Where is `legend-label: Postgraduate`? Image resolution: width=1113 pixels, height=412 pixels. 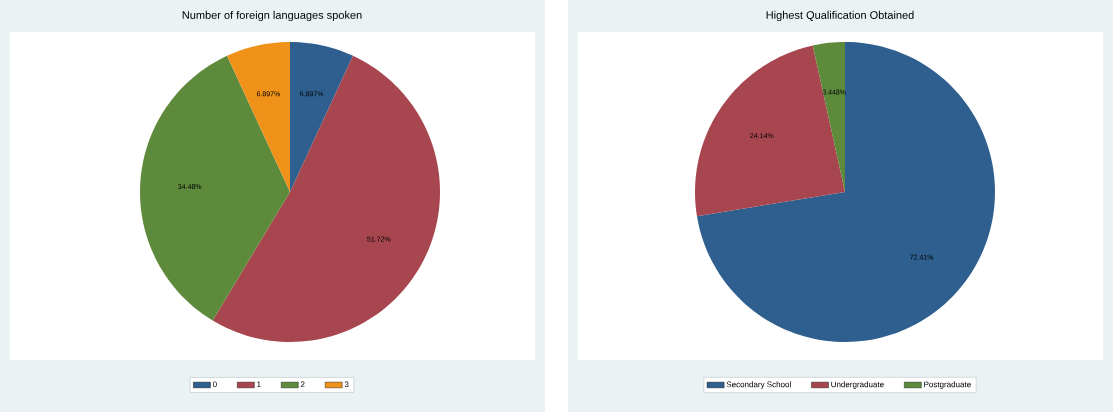
legend-label: Postgraduate is located at coordinates (947, 385).